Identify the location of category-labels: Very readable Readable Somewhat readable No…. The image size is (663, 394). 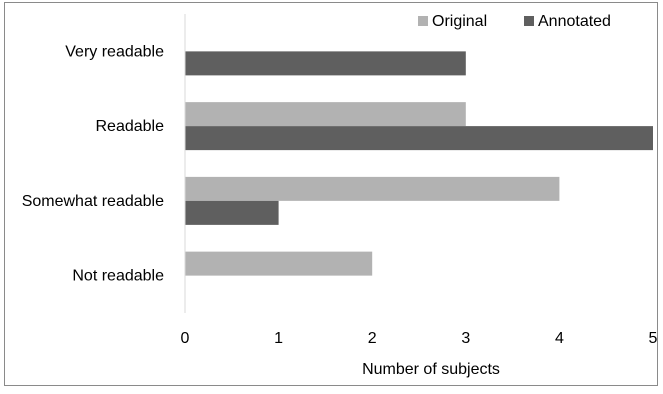
(93, 163).